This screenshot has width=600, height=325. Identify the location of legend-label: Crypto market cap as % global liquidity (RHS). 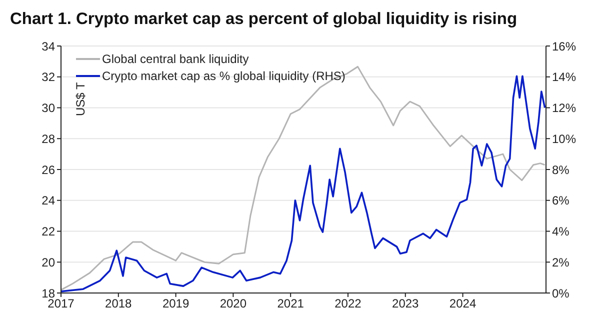
(224, 75).